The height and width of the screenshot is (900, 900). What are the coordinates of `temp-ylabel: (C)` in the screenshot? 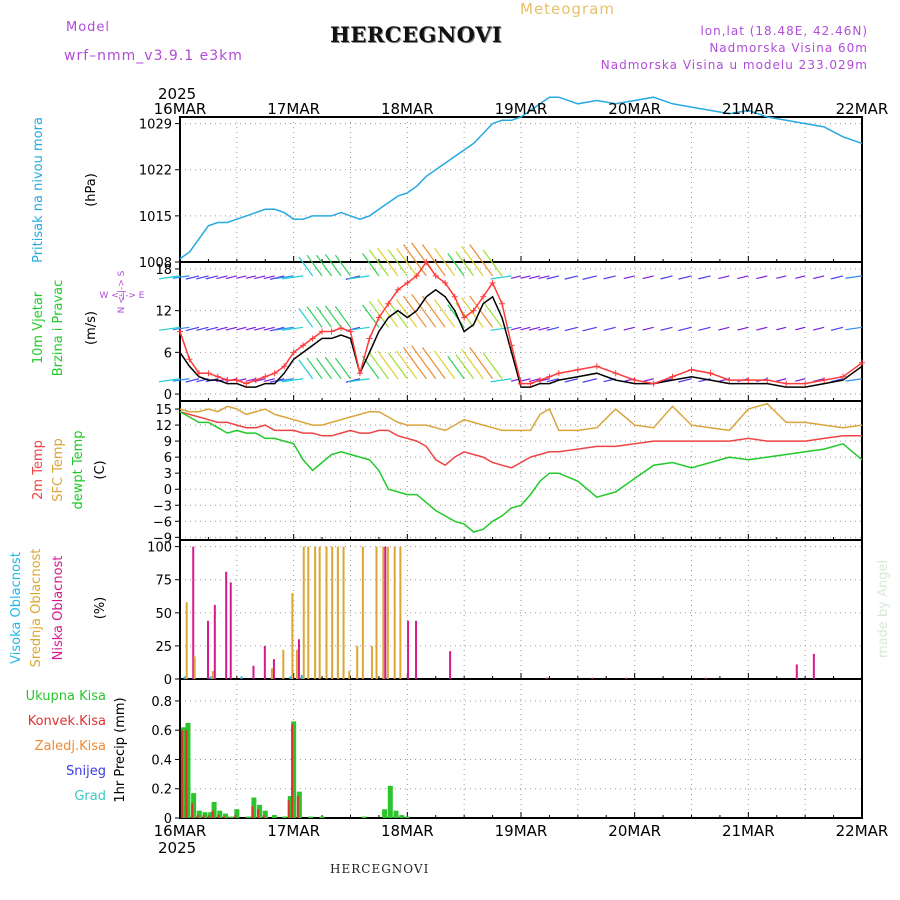 It's located at (100, 469).